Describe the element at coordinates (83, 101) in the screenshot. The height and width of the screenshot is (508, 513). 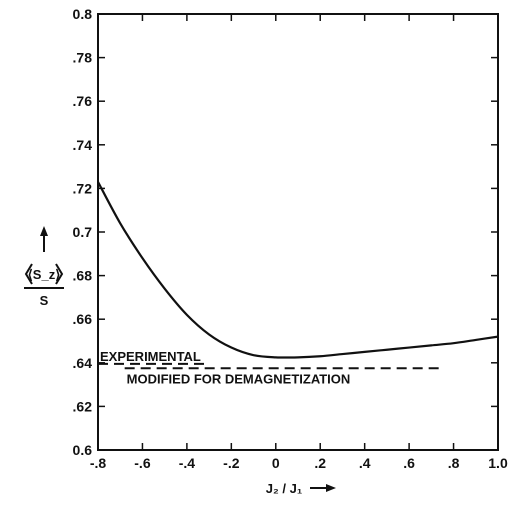
I see `y-tick-label: .76` at that location.